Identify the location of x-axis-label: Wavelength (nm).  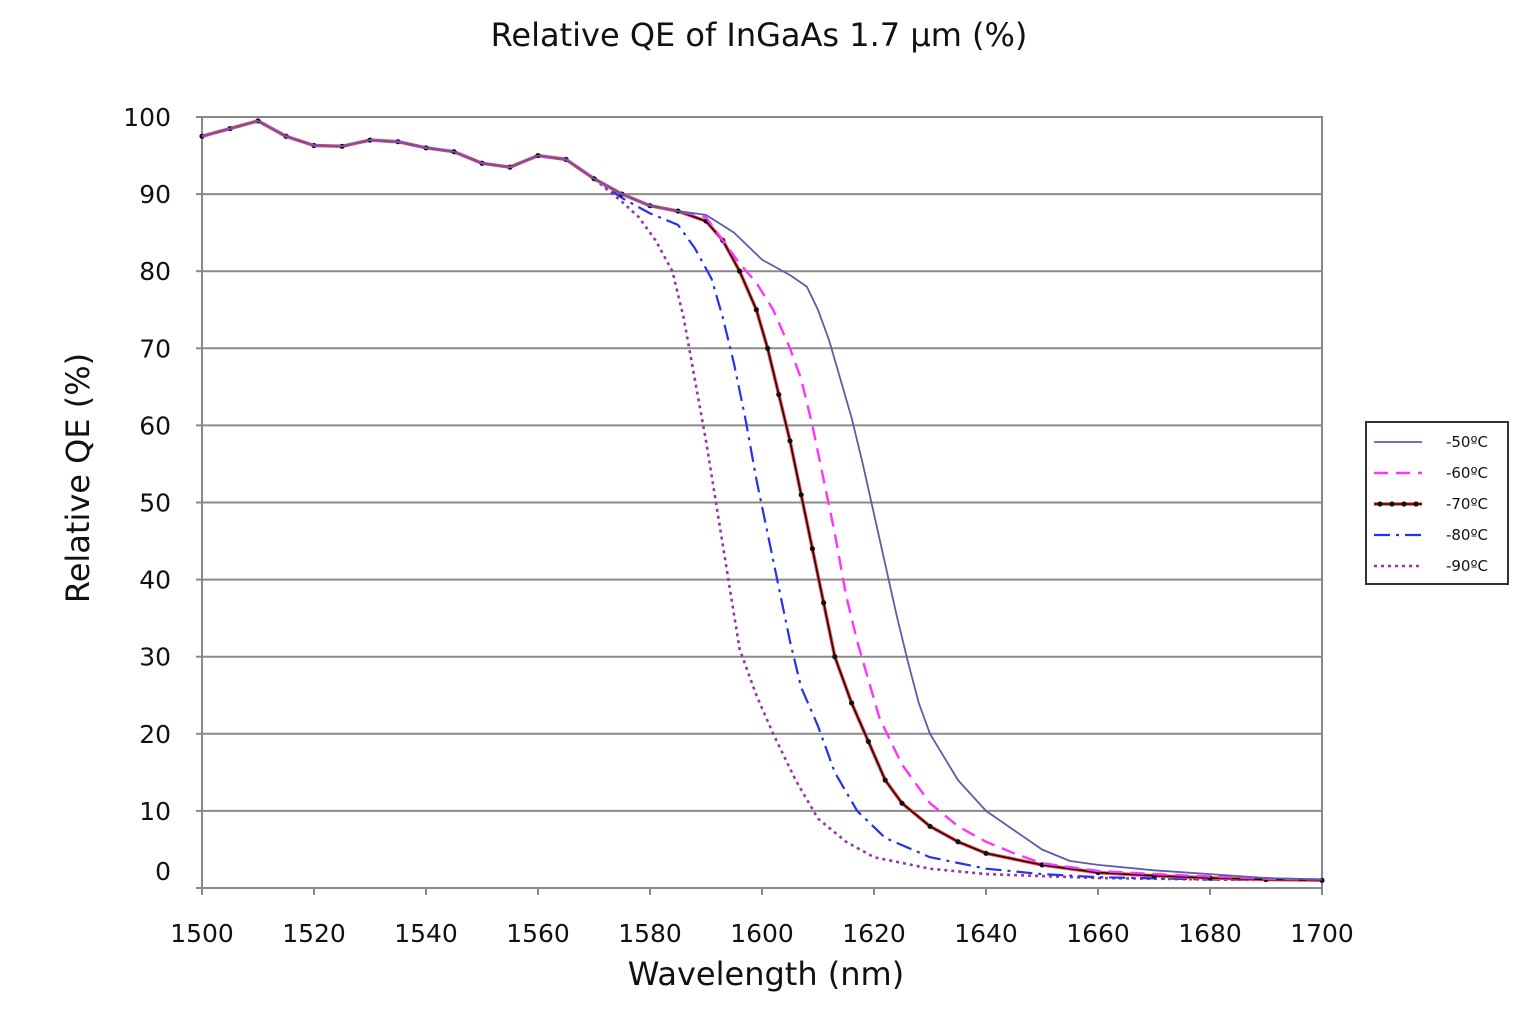
(766, 974).